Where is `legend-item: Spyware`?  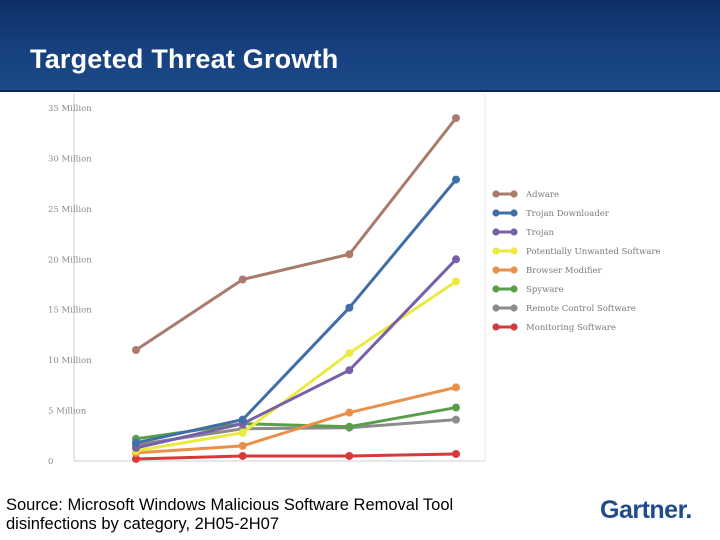 legend-item: Spyware is located at coordinates (528, 290).